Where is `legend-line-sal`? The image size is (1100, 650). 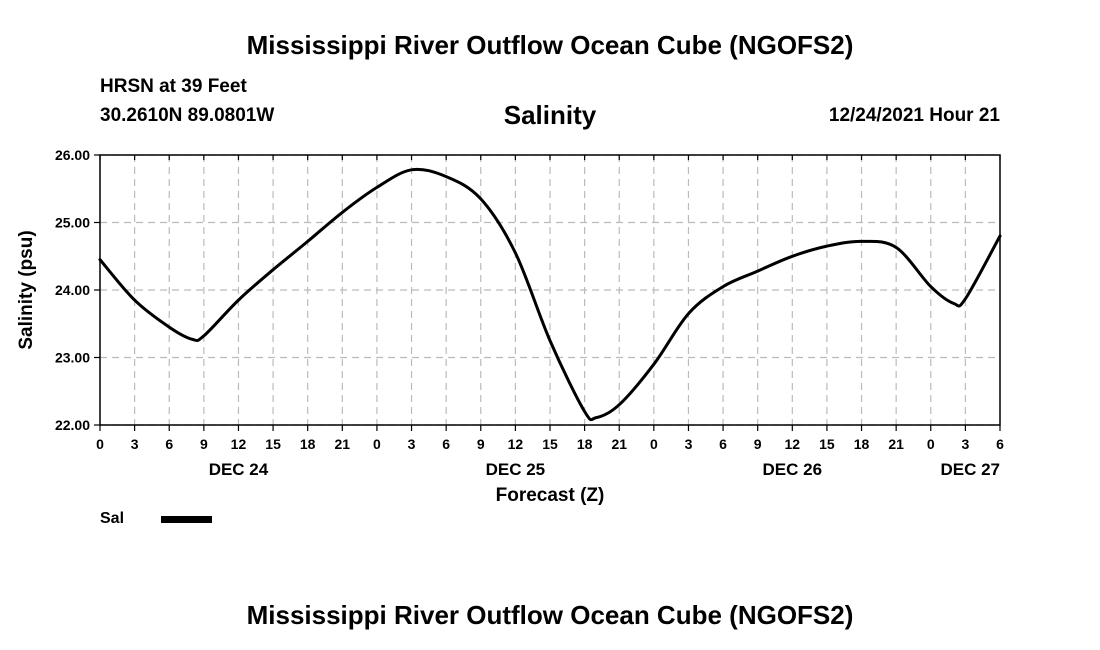
legend-line-sal is located at coordinates (186, 519).